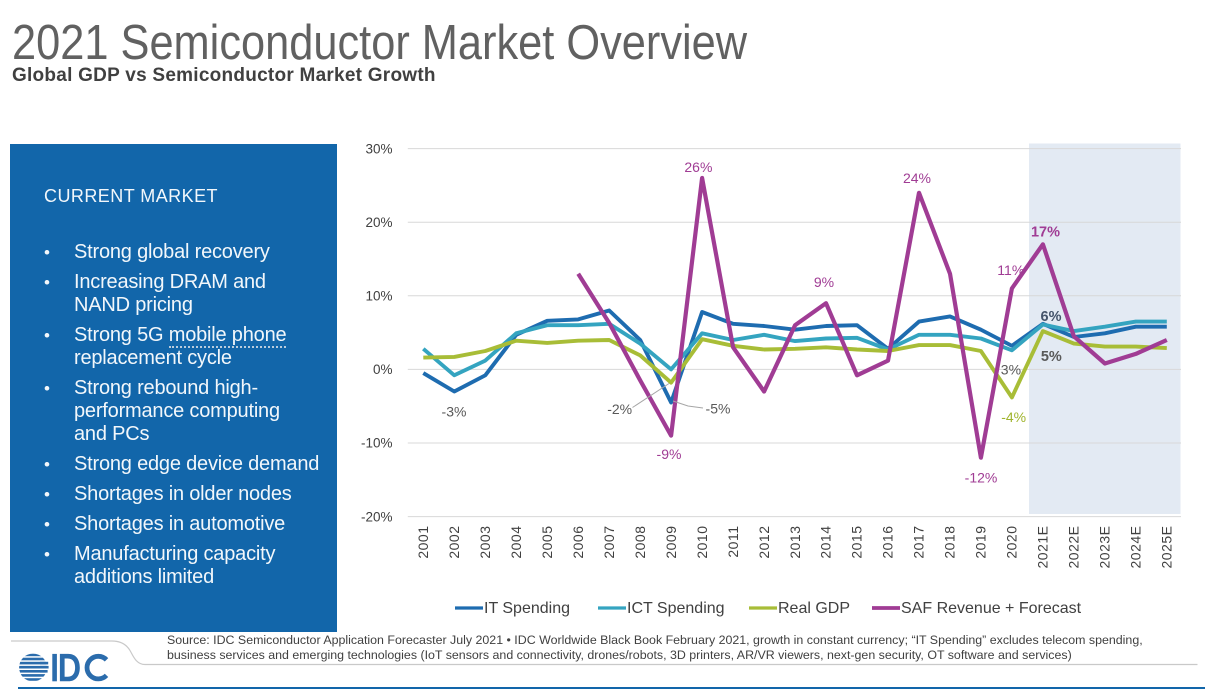 The height and width of the screenshot is (689, 1205). I want to click on svg-text: 2022E, so click(1074, 547).